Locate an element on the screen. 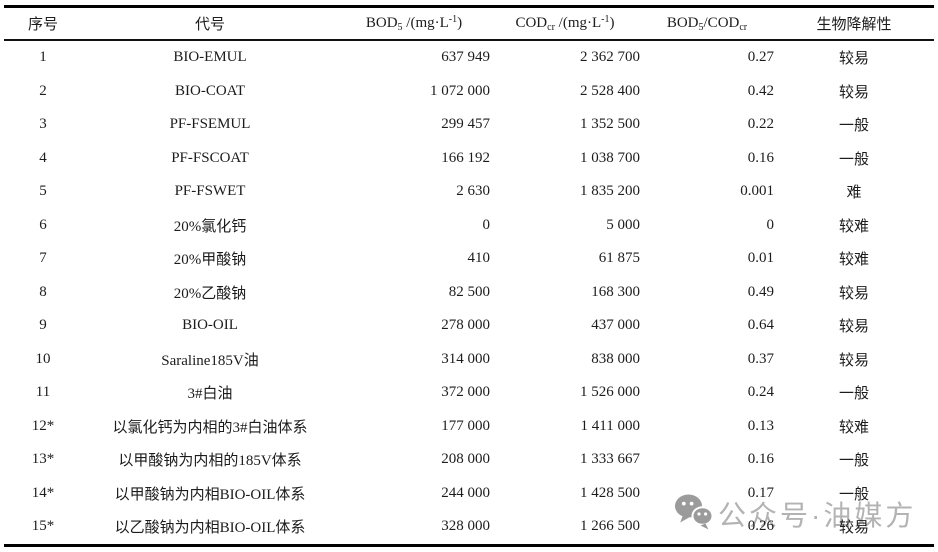 The width and height of the screenshot is (938, 552). cell-bod: 244 000 is located at coordinates (465, 492).